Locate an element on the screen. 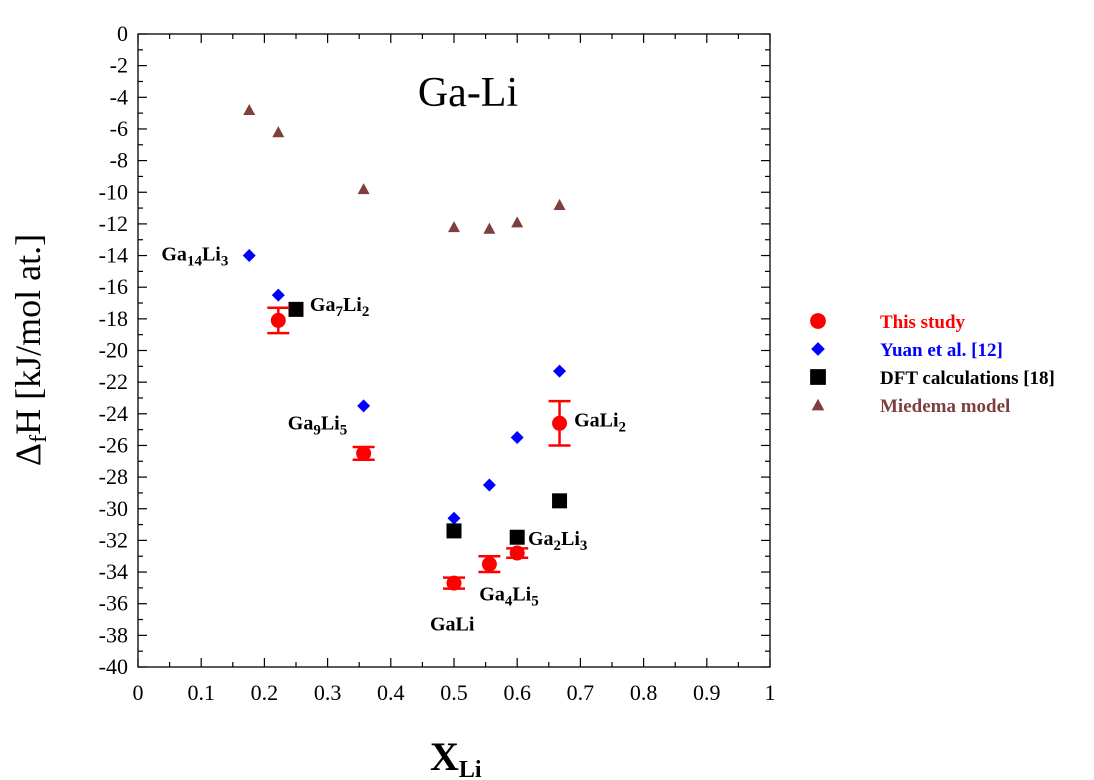  y-tick-label: -36 is located at coordinates (113, 603).